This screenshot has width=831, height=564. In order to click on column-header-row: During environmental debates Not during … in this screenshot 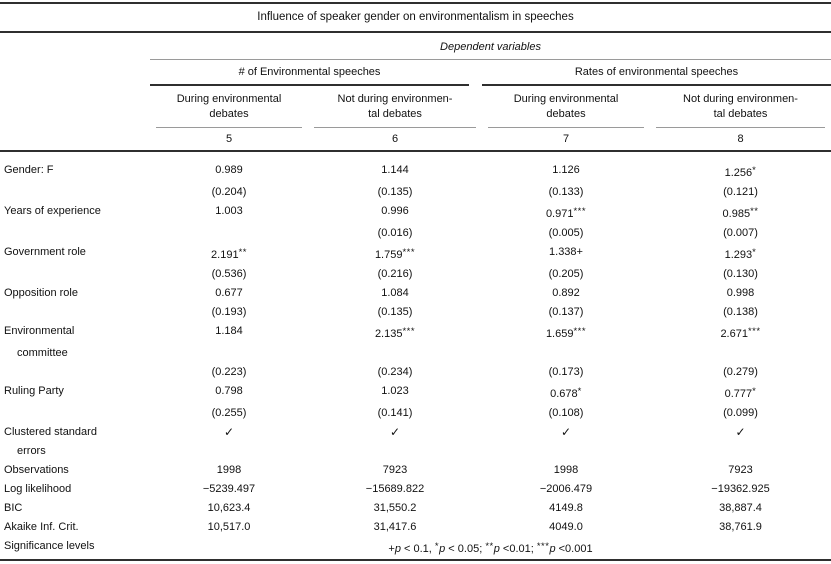, I will do `click(415, 107)`.